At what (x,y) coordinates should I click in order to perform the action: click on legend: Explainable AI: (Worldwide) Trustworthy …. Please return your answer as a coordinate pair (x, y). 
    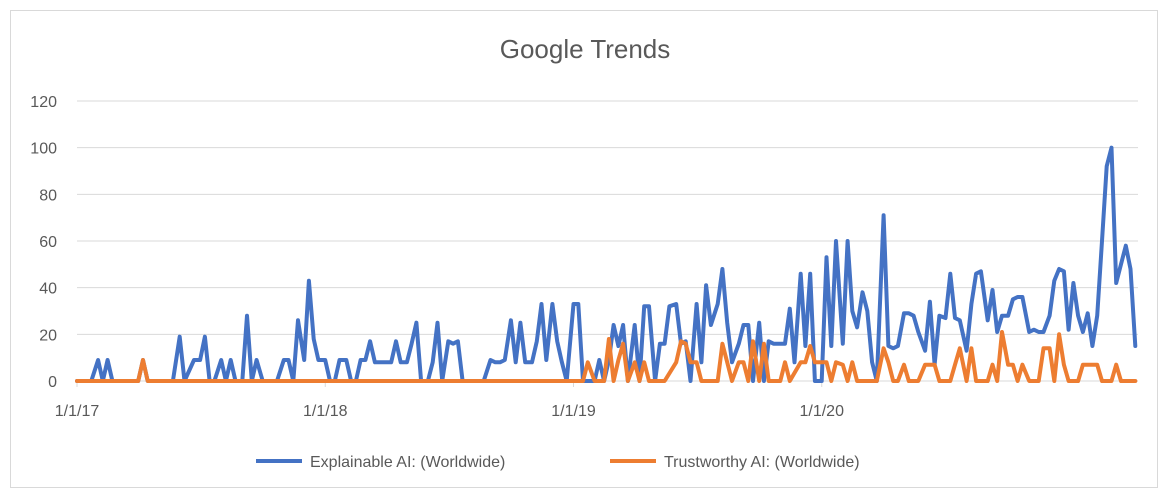
    Looking at the image, I should click on (558, 462).